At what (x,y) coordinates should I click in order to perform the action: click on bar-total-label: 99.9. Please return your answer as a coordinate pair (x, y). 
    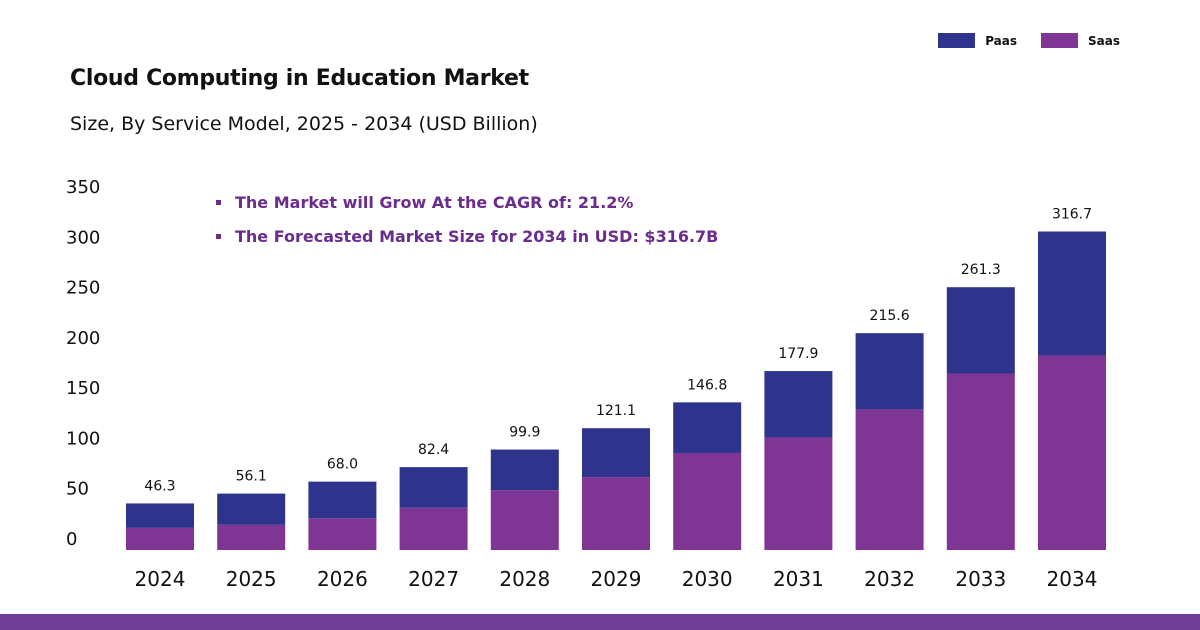
    Looking at the image, I should click on (524, 433).